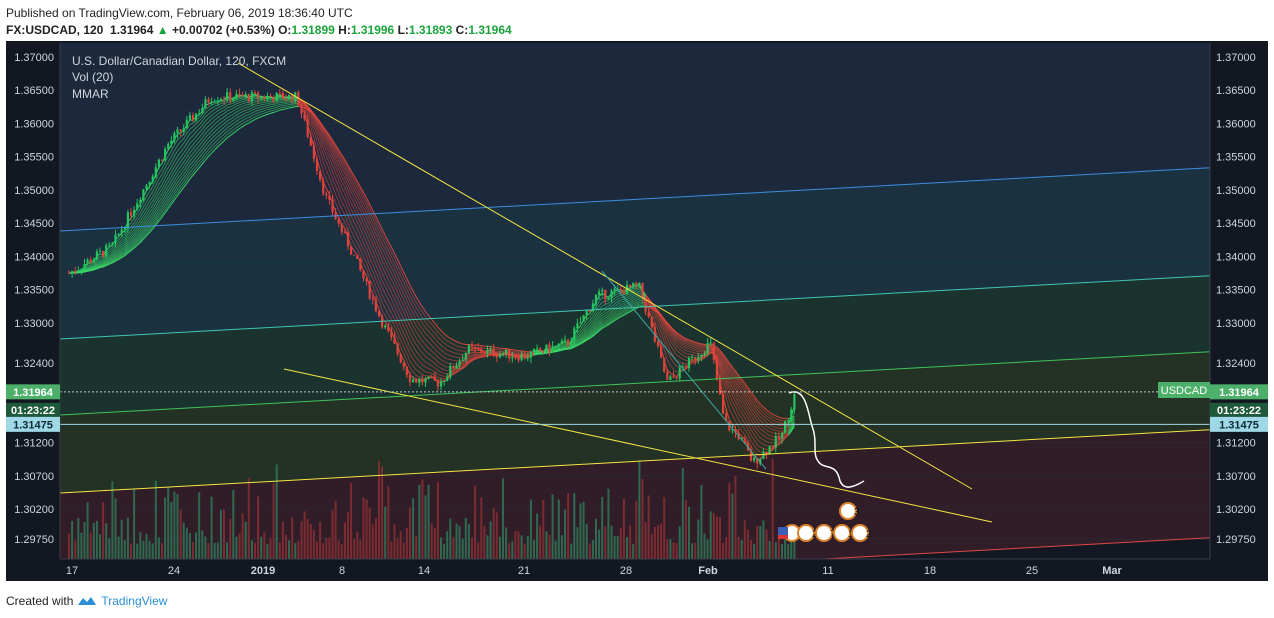 The image size is (1274, 618). Describe the element at coordinates (34, 444) in the screenshot. I see `price-tick-left: 1.31200` at that location.